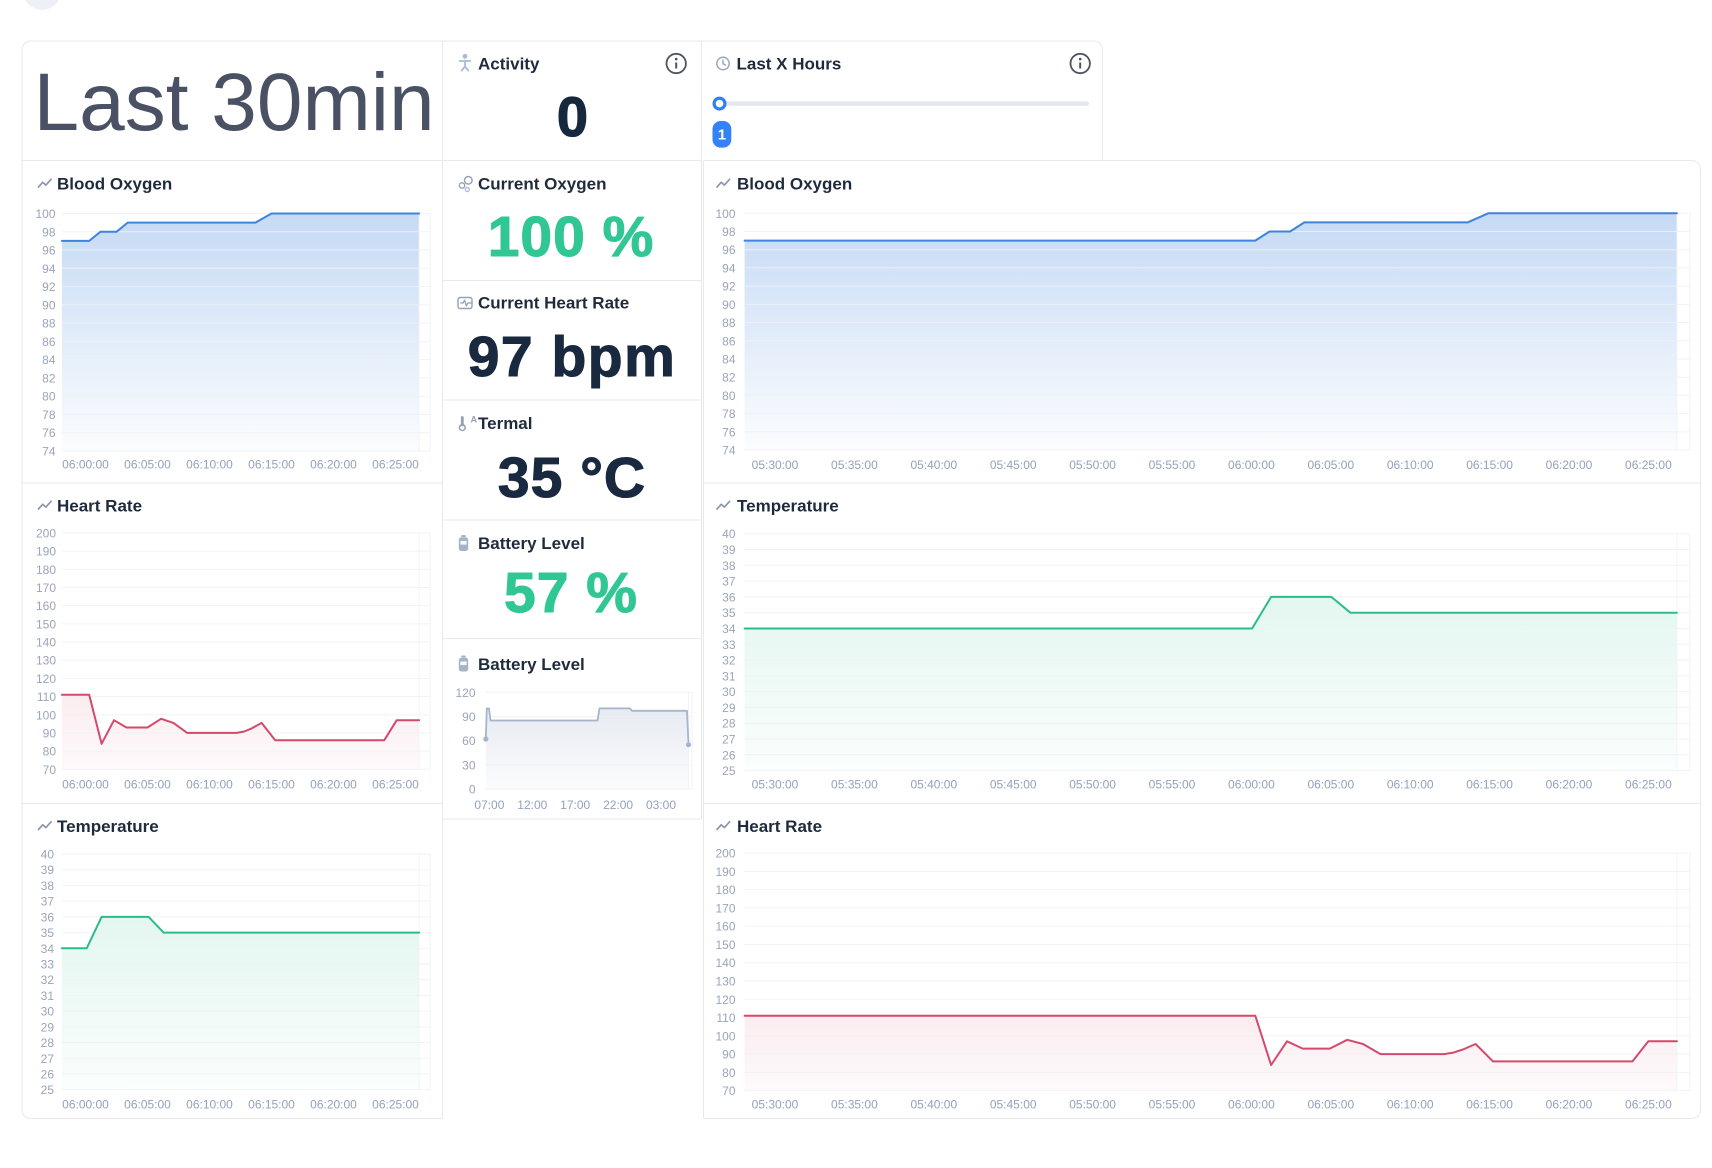  Describe the element at coordinates (48, 964) in the screenshot. I see `svg-text: 33` at that location.